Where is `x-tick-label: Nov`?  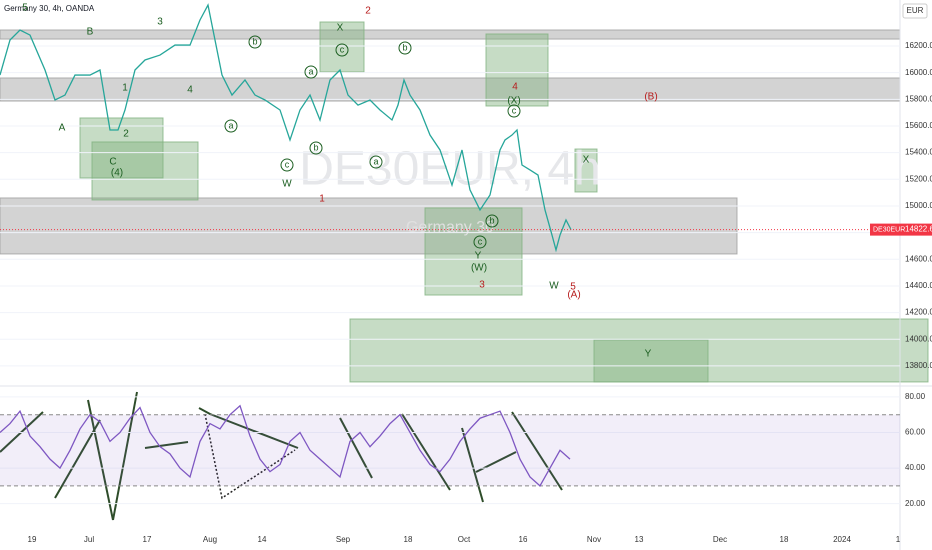 x-tick-label: Nov is located at coordinates (594, 539).